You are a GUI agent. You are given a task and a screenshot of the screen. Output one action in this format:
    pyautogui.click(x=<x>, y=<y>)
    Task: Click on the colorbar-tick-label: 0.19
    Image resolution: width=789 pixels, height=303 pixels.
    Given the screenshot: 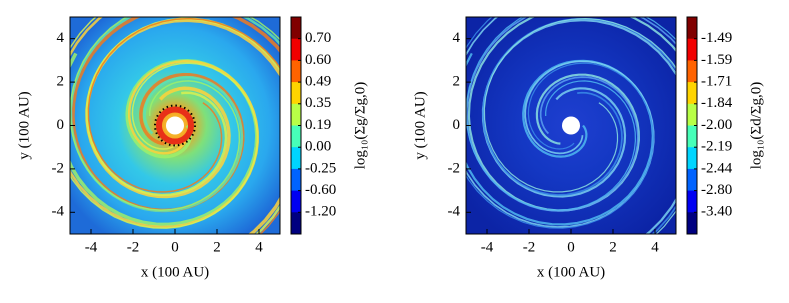 What is the action you would take?
    pyautogui.click(x=318, y=125)
    